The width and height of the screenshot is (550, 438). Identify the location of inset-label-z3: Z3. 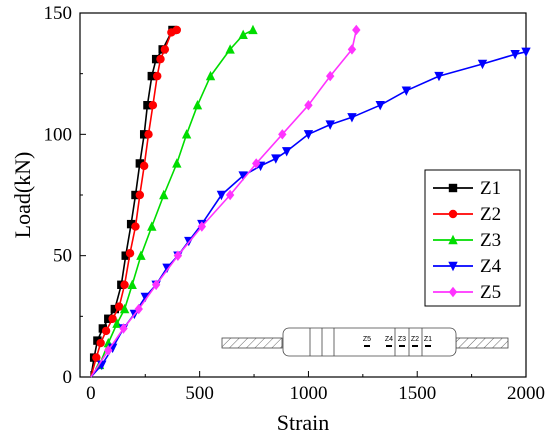
(402, 339).